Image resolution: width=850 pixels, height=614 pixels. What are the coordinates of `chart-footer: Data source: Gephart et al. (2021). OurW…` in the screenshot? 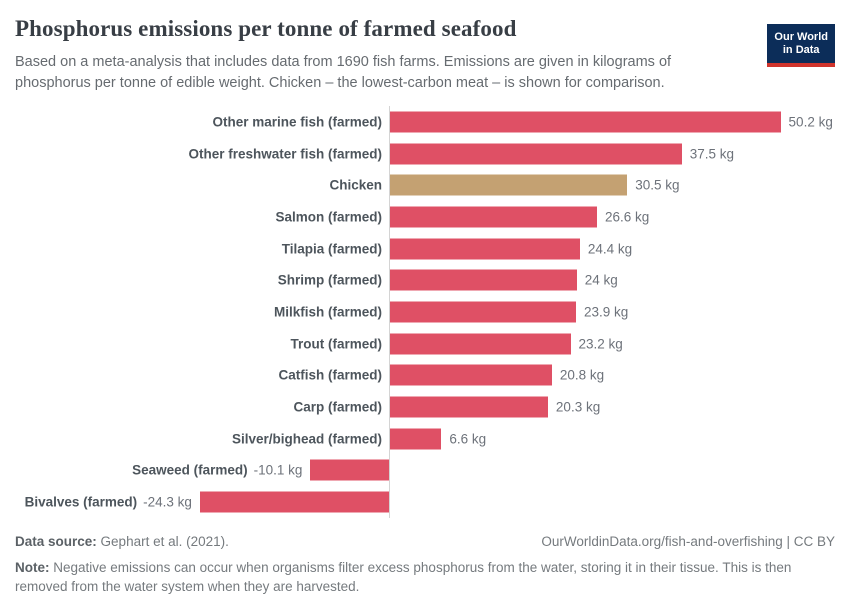 It's located at (425, 564).